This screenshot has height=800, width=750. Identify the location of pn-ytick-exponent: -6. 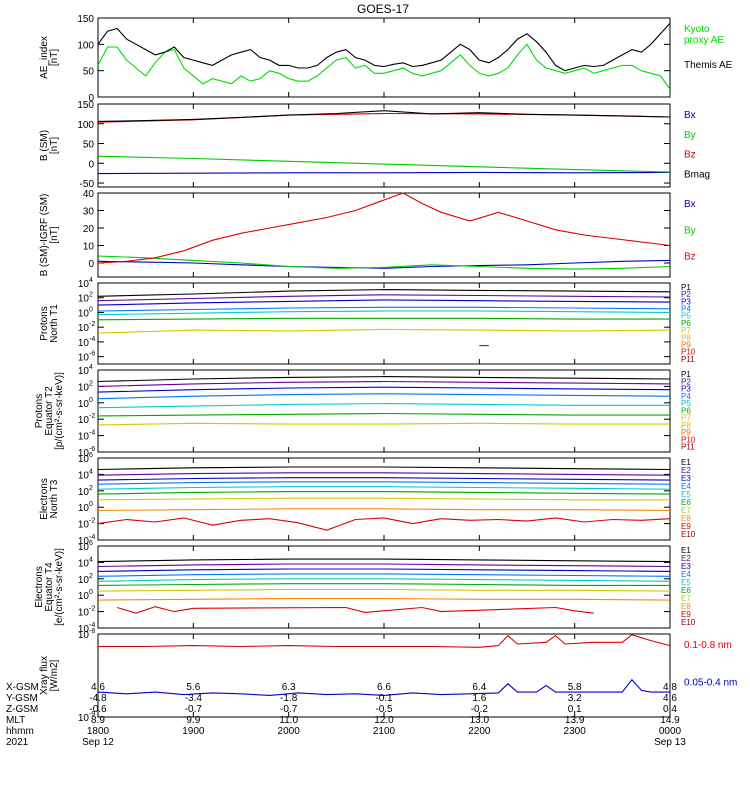
(92, 354).